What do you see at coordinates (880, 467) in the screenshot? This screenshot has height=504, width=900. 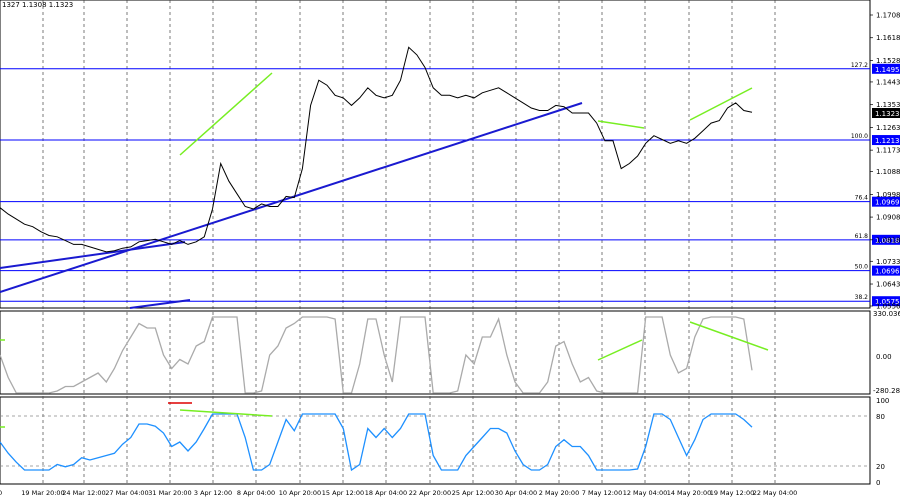 I see `rsi-tick-20: 20` at bounding box center [880, 467].